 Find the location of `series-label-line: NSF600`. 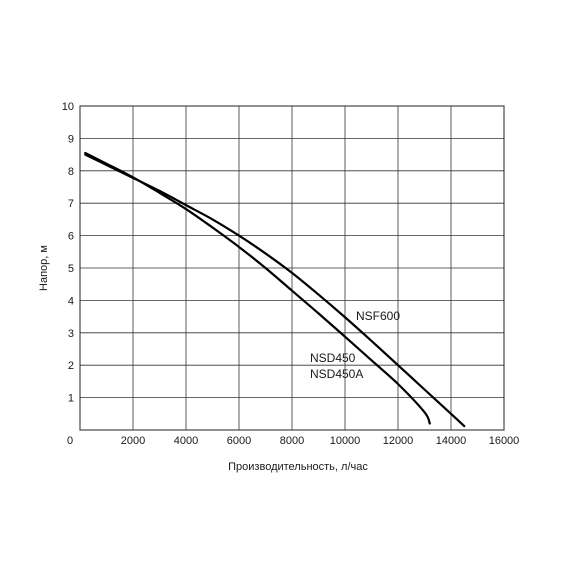

series-label-line: NSF600 is located at coordinates (378, 316).